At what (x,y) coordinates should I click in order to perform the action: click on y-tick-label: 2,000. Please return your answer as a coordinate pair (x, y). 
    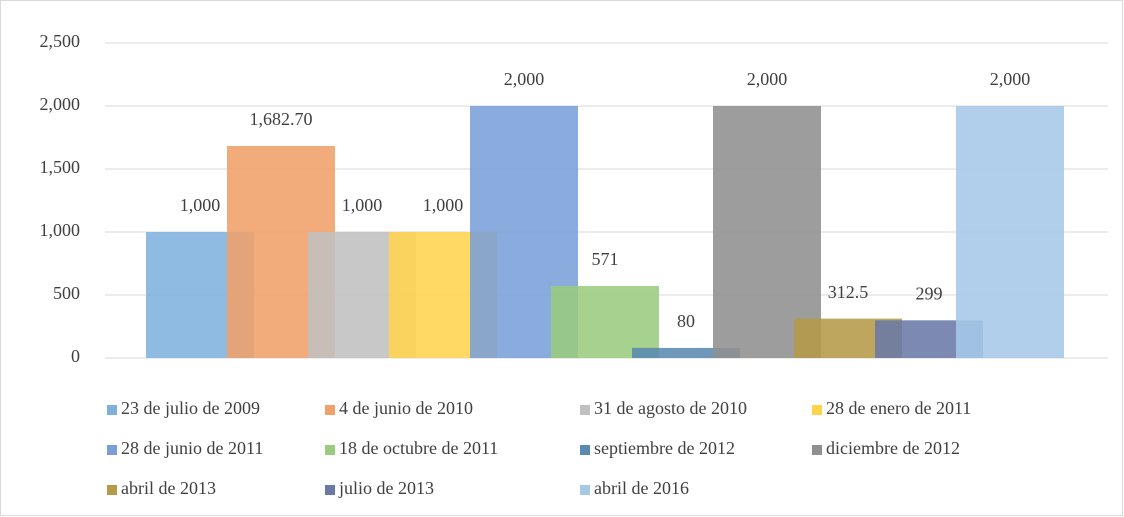
    Looking at the image, I should click on (60, 104).